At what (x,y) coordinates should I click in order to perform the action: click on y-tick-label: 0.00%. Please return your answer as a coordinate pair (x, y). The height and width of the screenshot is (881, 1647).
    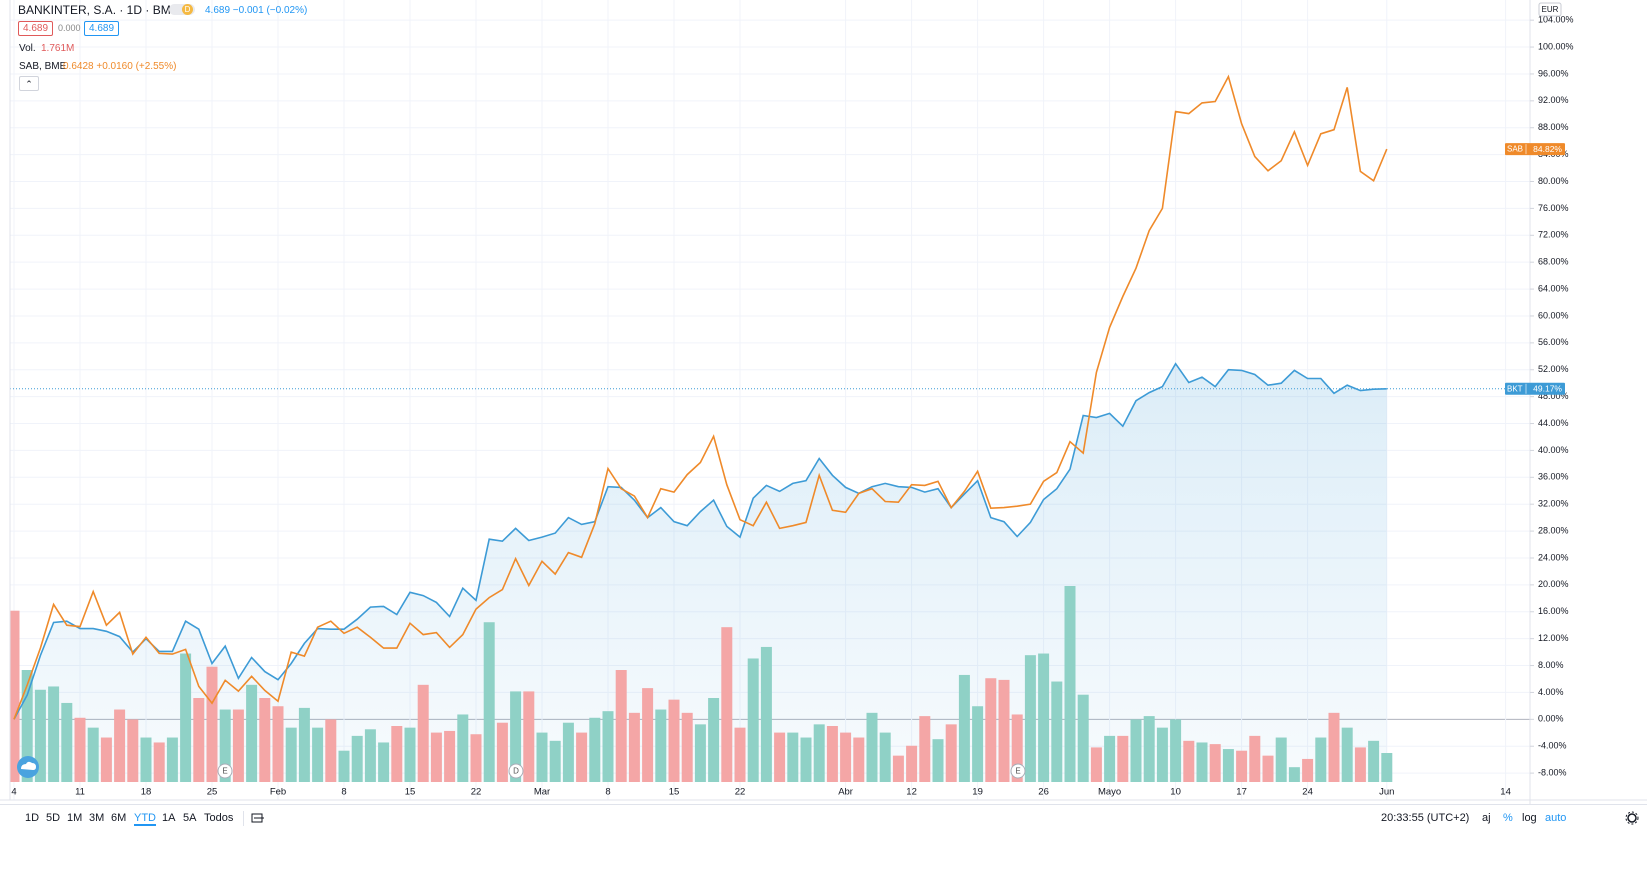
    Looking at the image, I should click on (1551, 719).